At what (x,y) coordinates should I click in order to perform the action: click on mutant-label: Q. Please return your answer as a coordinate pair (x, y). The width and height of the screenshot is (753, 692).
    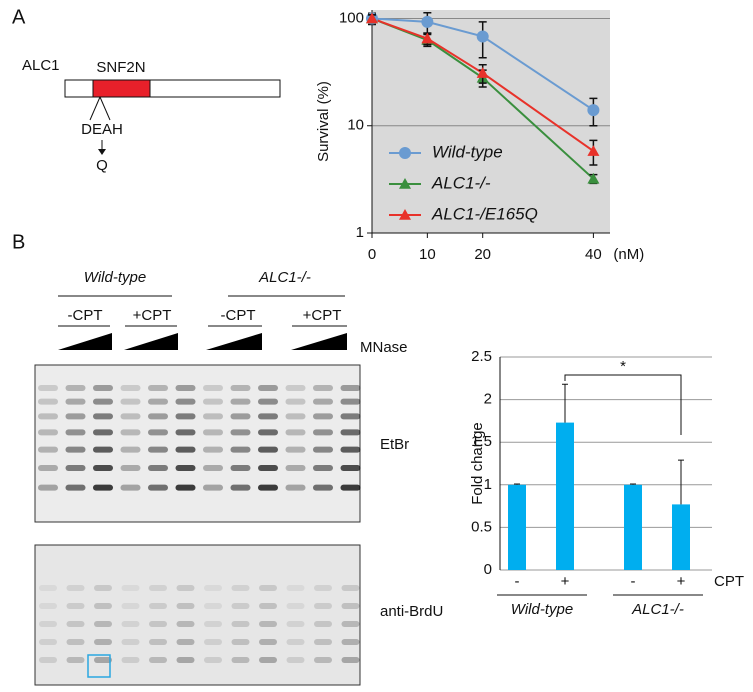
    Looking at the image, I should click on (102, 165).